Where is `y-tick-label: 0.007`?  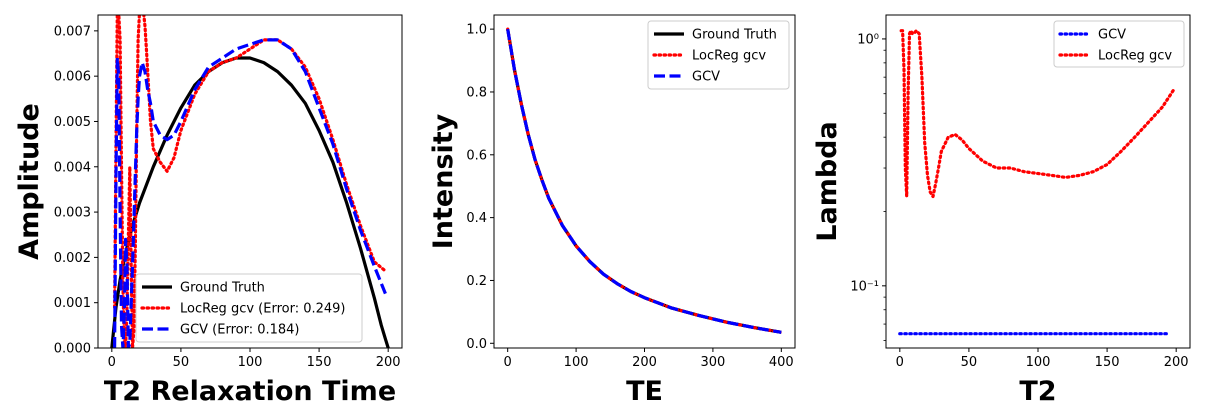
y-tick-label: 0.007 is located at coordinates (72, 31).